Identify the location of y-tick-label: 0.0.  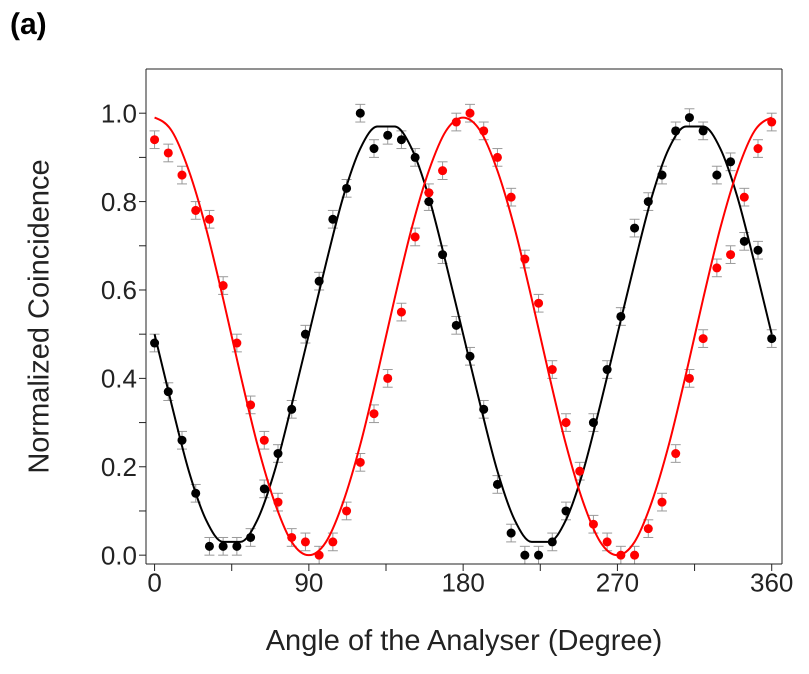
(118, 555).